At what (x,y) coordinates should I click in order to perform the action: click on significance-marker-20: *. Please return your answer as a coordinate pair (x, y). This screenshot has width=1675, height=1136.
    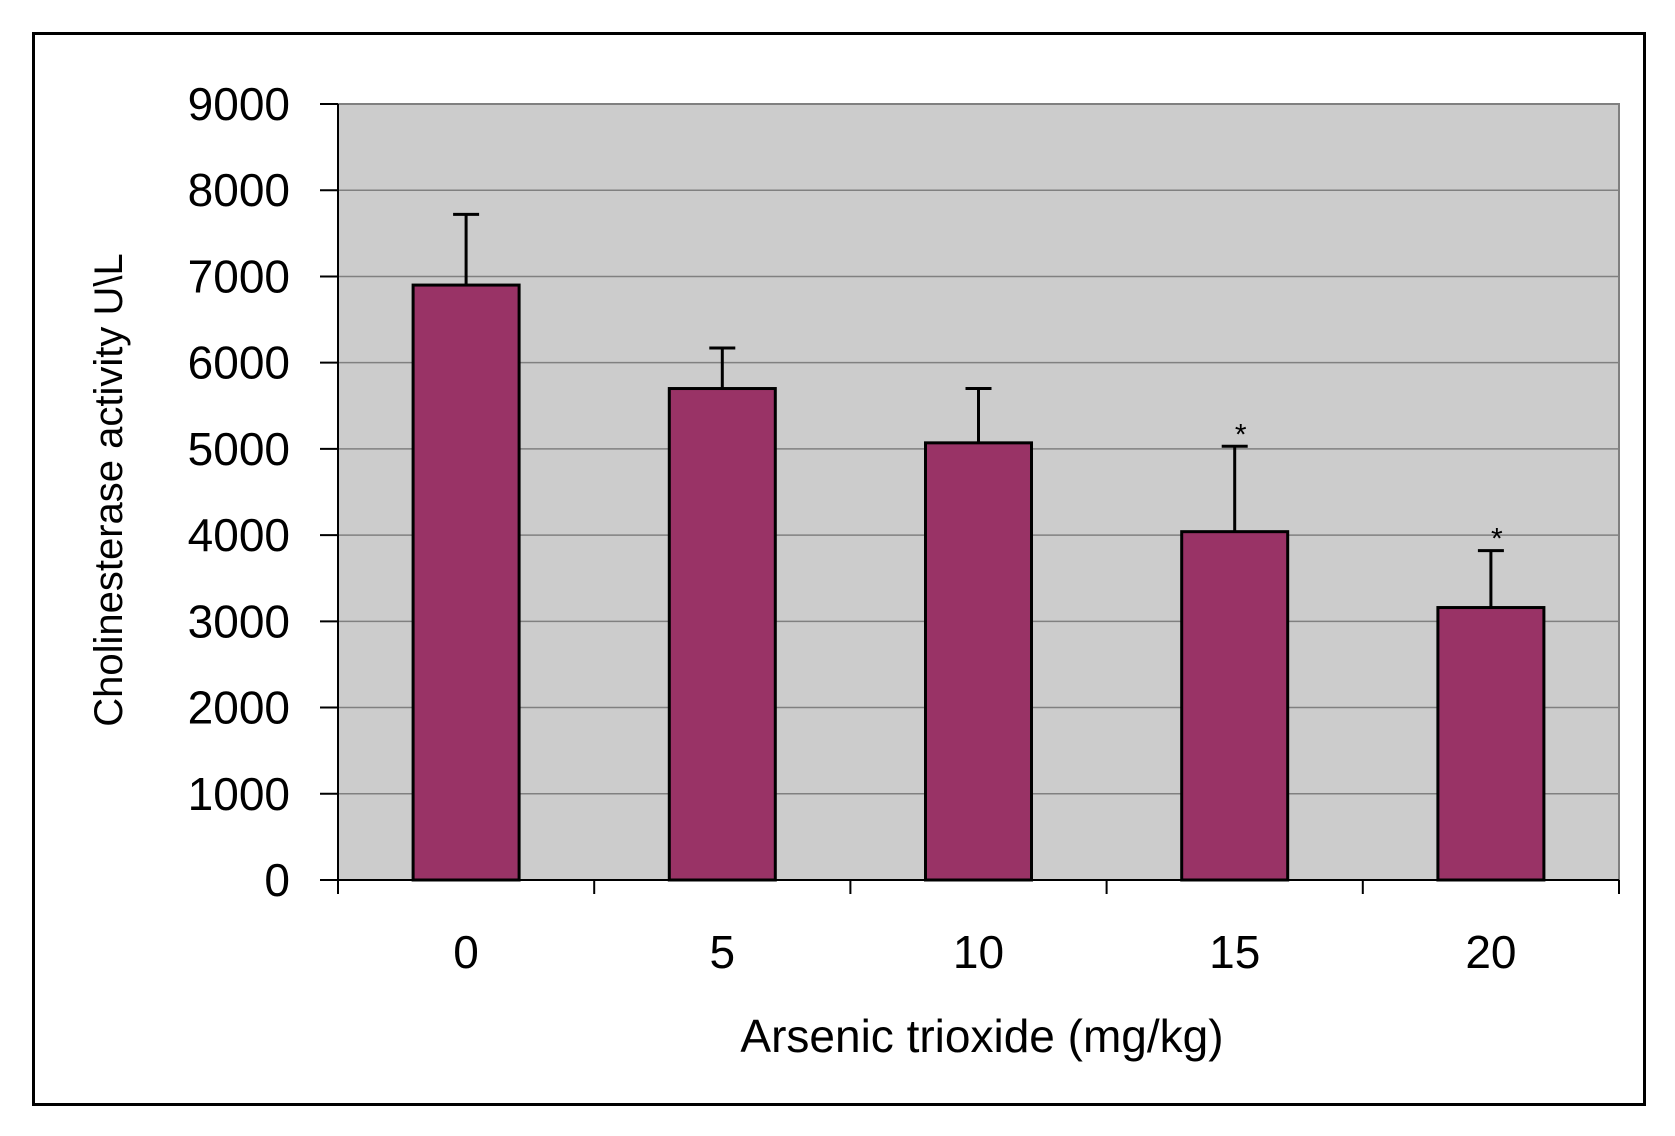
    Looking at the image, I should click on (1497, 539).